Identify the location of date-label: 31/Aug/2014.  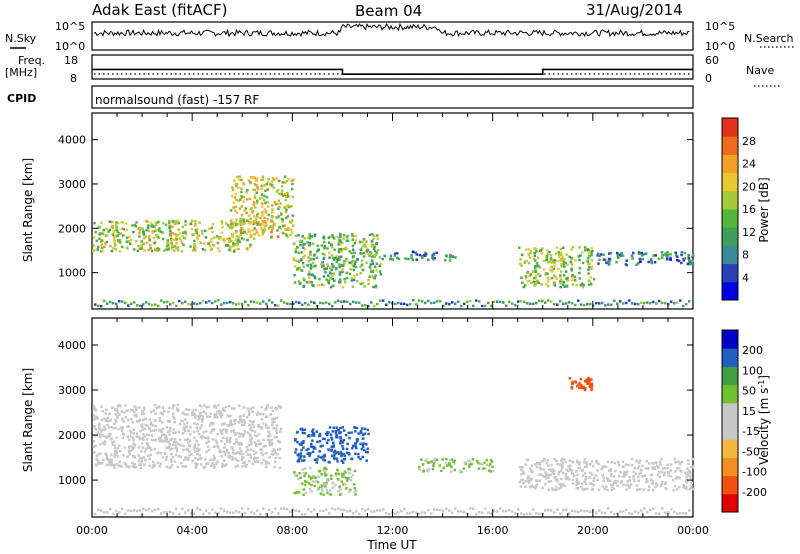
(634, 10).